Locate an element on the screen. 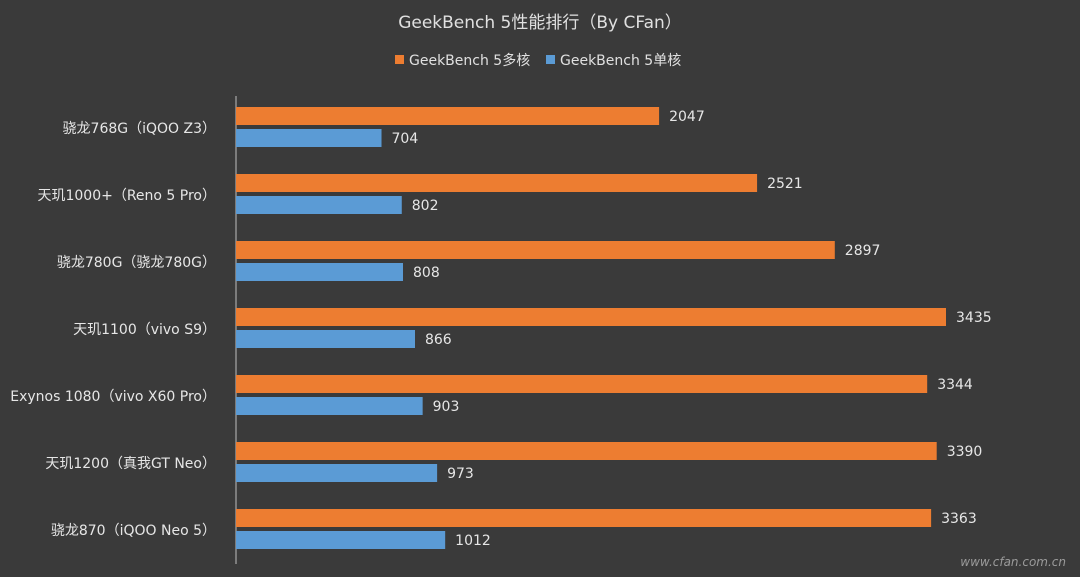 The width and height of the screenshot is (1080, 577). category-group: Exynos 1080（vivo X60 Pro） 3344 903 is located at coordinates (491, 395).